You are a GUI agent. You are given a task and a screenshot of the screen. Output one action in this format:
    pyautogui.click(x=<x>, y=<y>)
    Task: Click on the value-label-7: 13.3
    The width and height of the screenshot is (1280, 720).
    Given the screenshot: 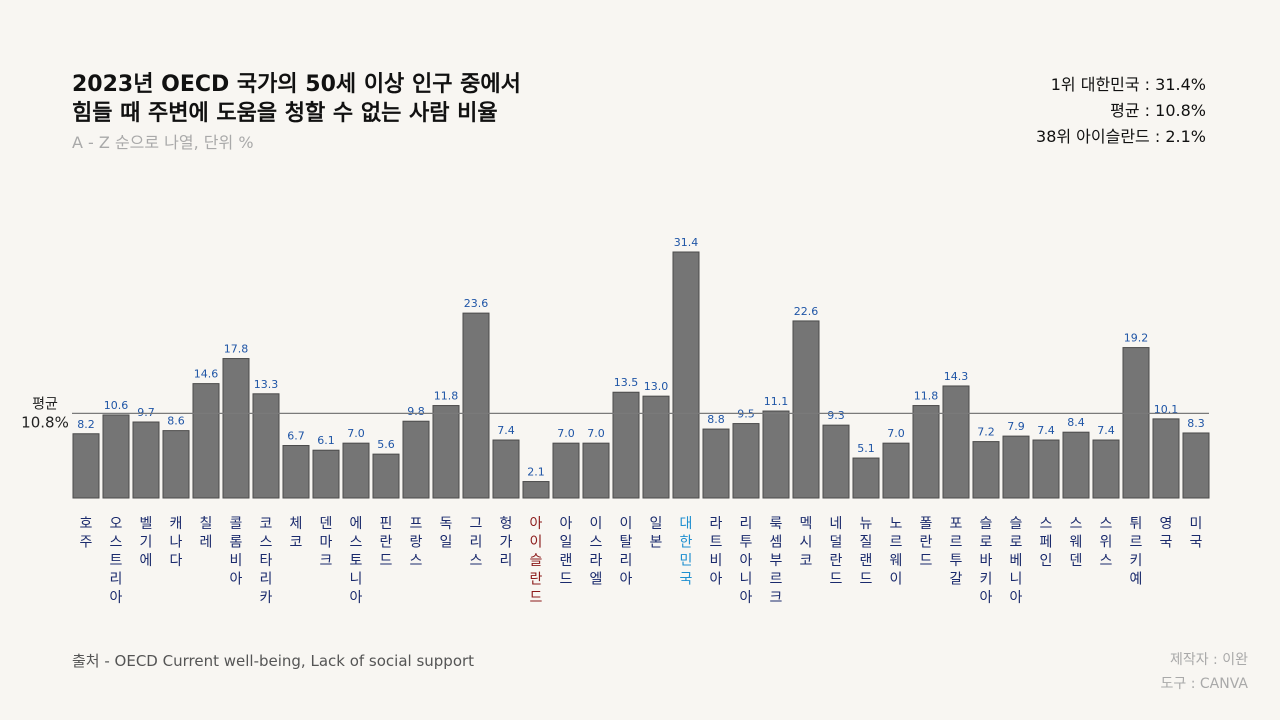 What is the action you would take?
    pyautogui.click(x=266, y=384)
    